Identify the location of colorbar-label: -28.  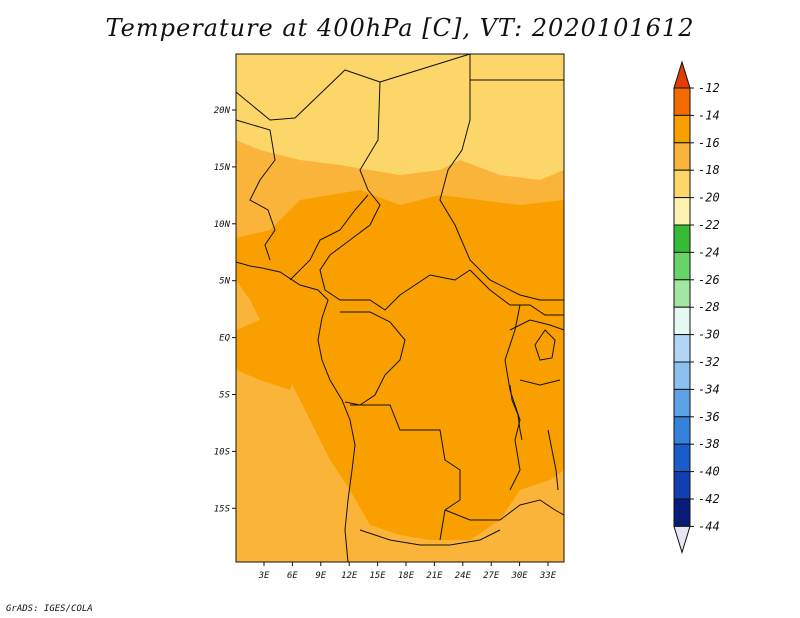
(709, 307).